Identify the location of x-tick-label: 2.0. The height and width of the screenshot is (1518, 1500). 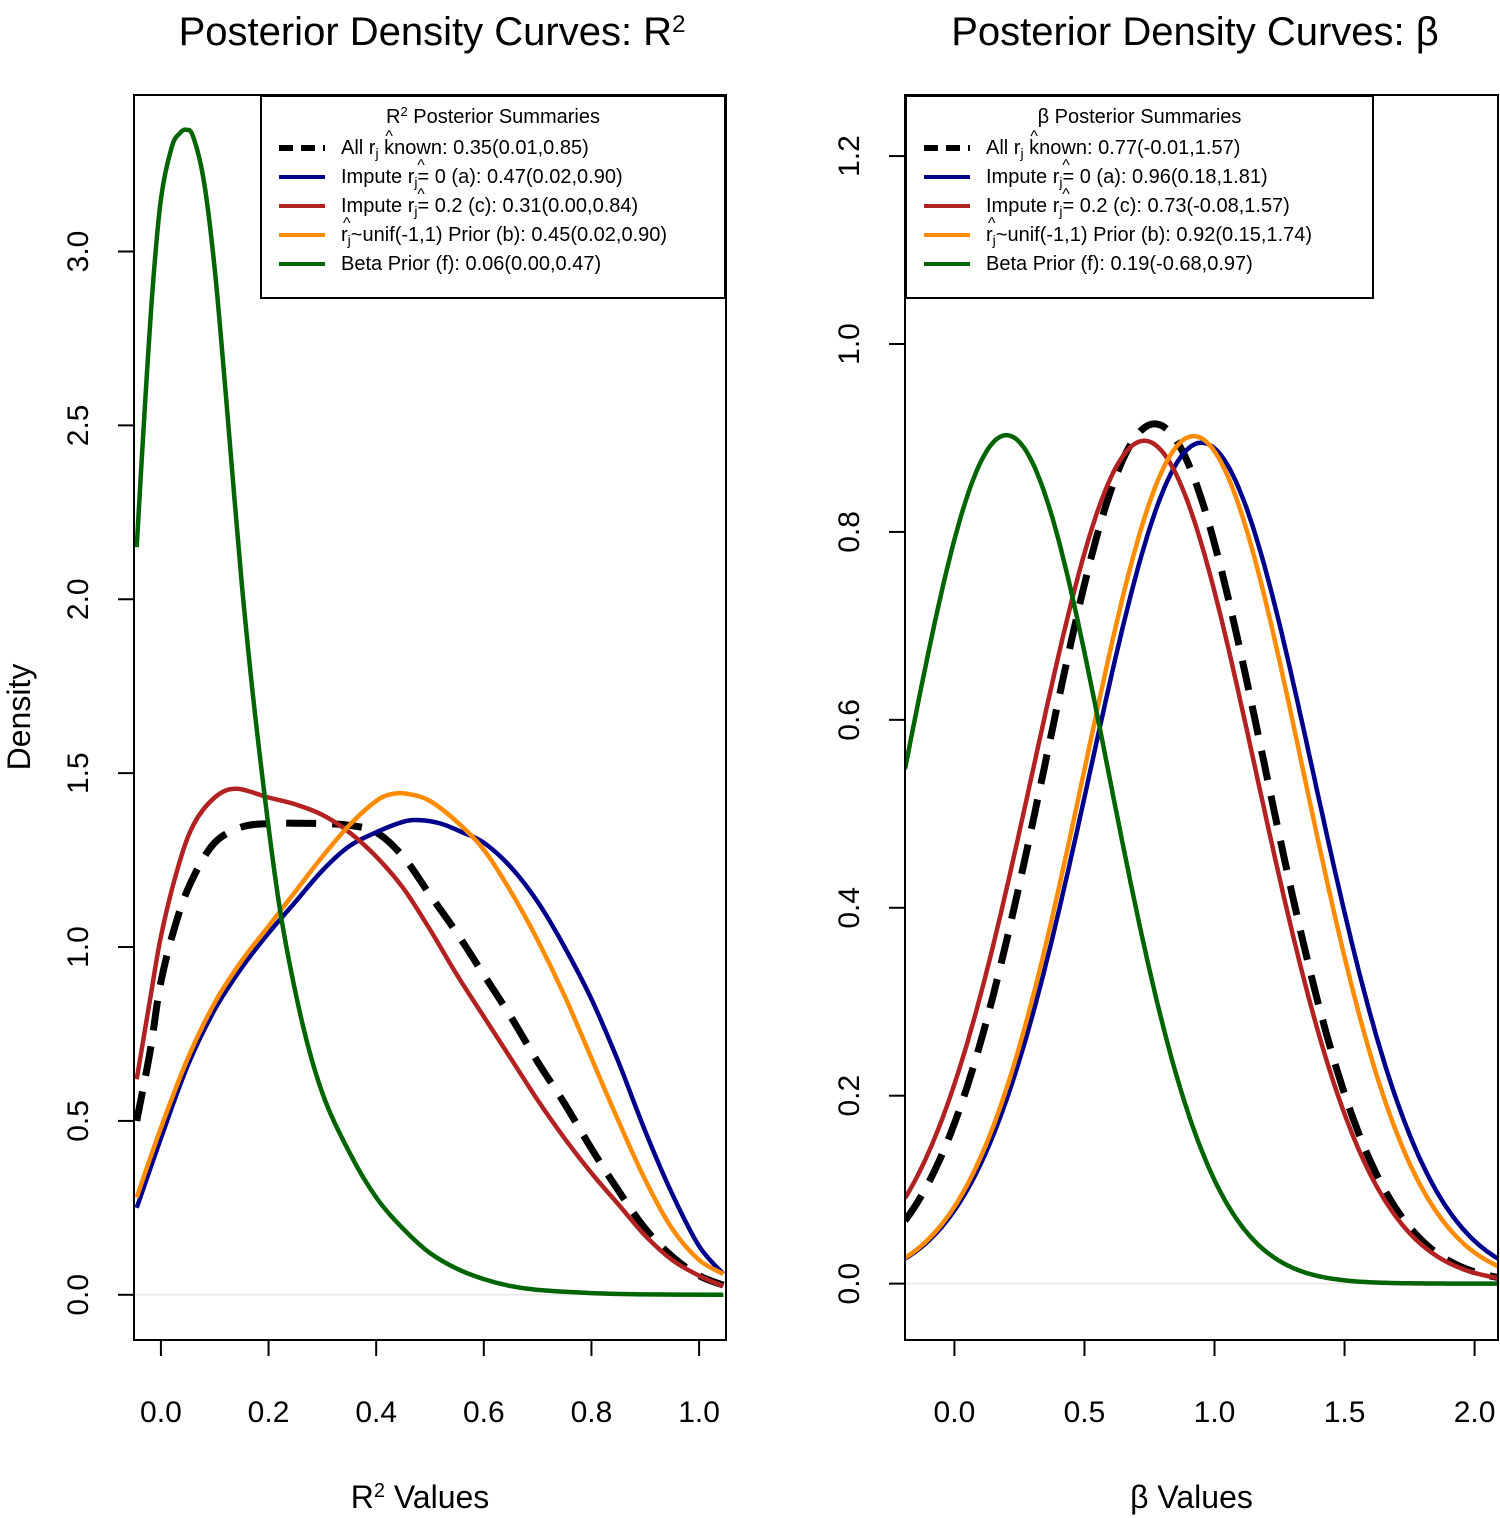
(1475, 1412).